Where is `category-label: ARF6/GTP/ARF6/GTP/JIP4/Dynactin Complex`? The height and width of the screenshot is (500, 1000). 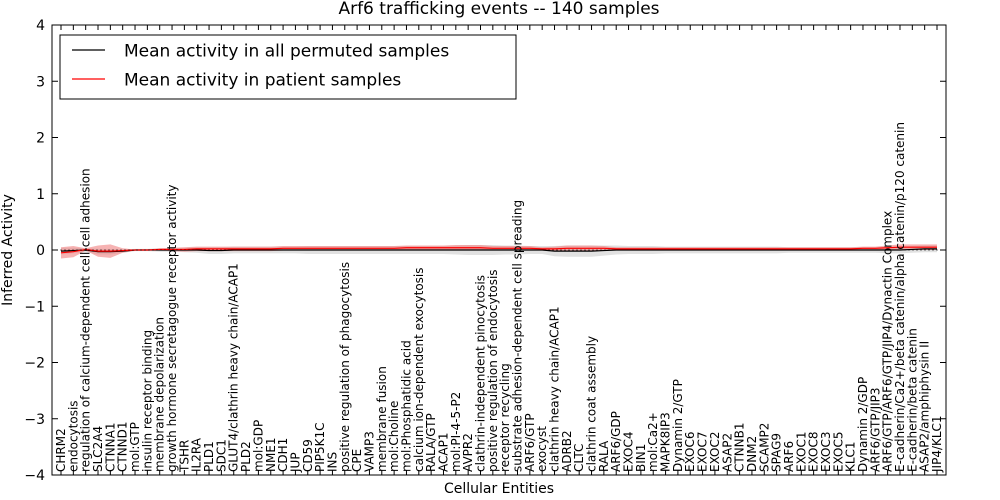
category-label: ARF6/GTP/ARF6/GTP/JIP4/Dynactin Complex is located at coordinates (888, 341).